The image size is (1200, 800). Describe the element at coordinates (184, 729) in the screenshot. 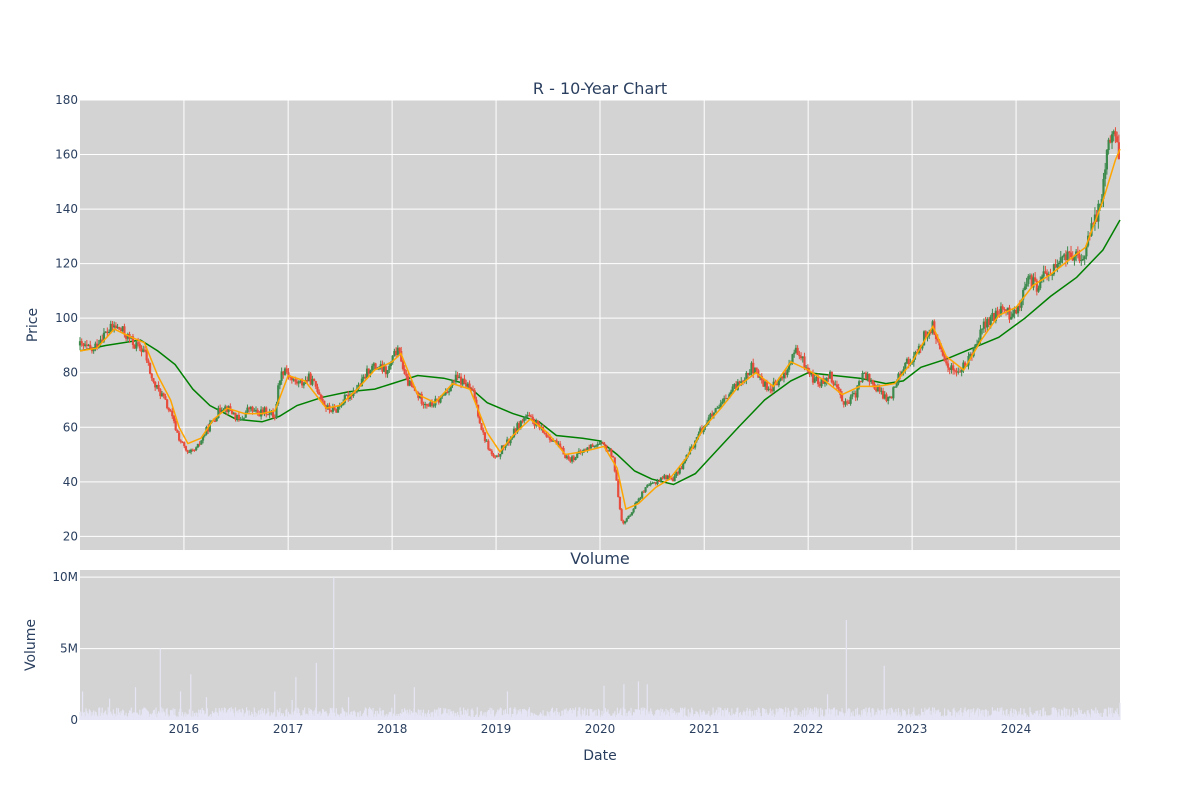

I see `x-tick-label: 2016` at that location.